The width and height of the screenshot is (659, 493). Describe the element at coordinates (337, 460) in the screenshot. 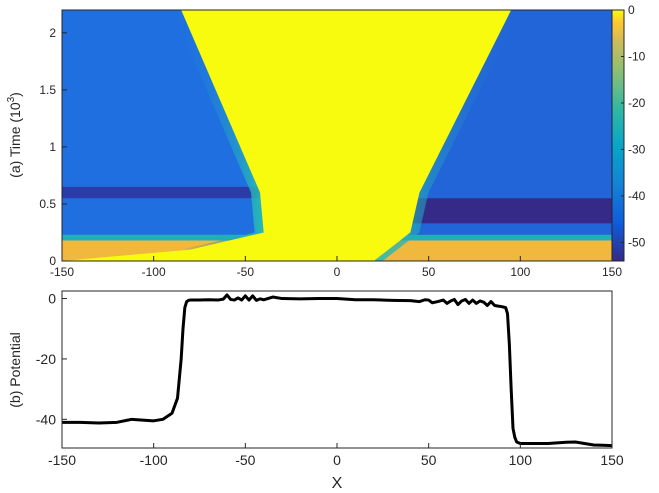

I see `potential-x-tick-label: 0` at that location.